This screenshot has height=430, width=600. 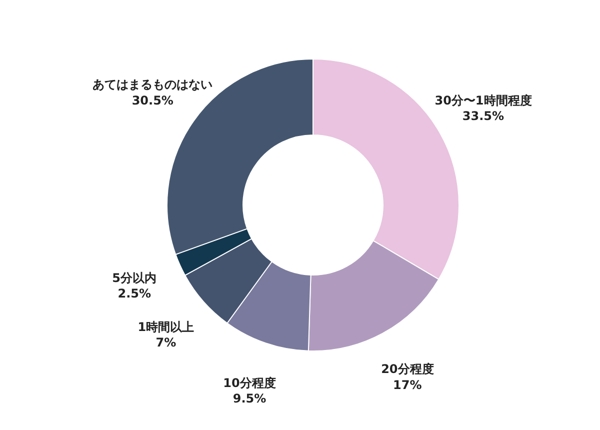 I want to click on slice-label: 1時間以上, so click(x=166, y=327).